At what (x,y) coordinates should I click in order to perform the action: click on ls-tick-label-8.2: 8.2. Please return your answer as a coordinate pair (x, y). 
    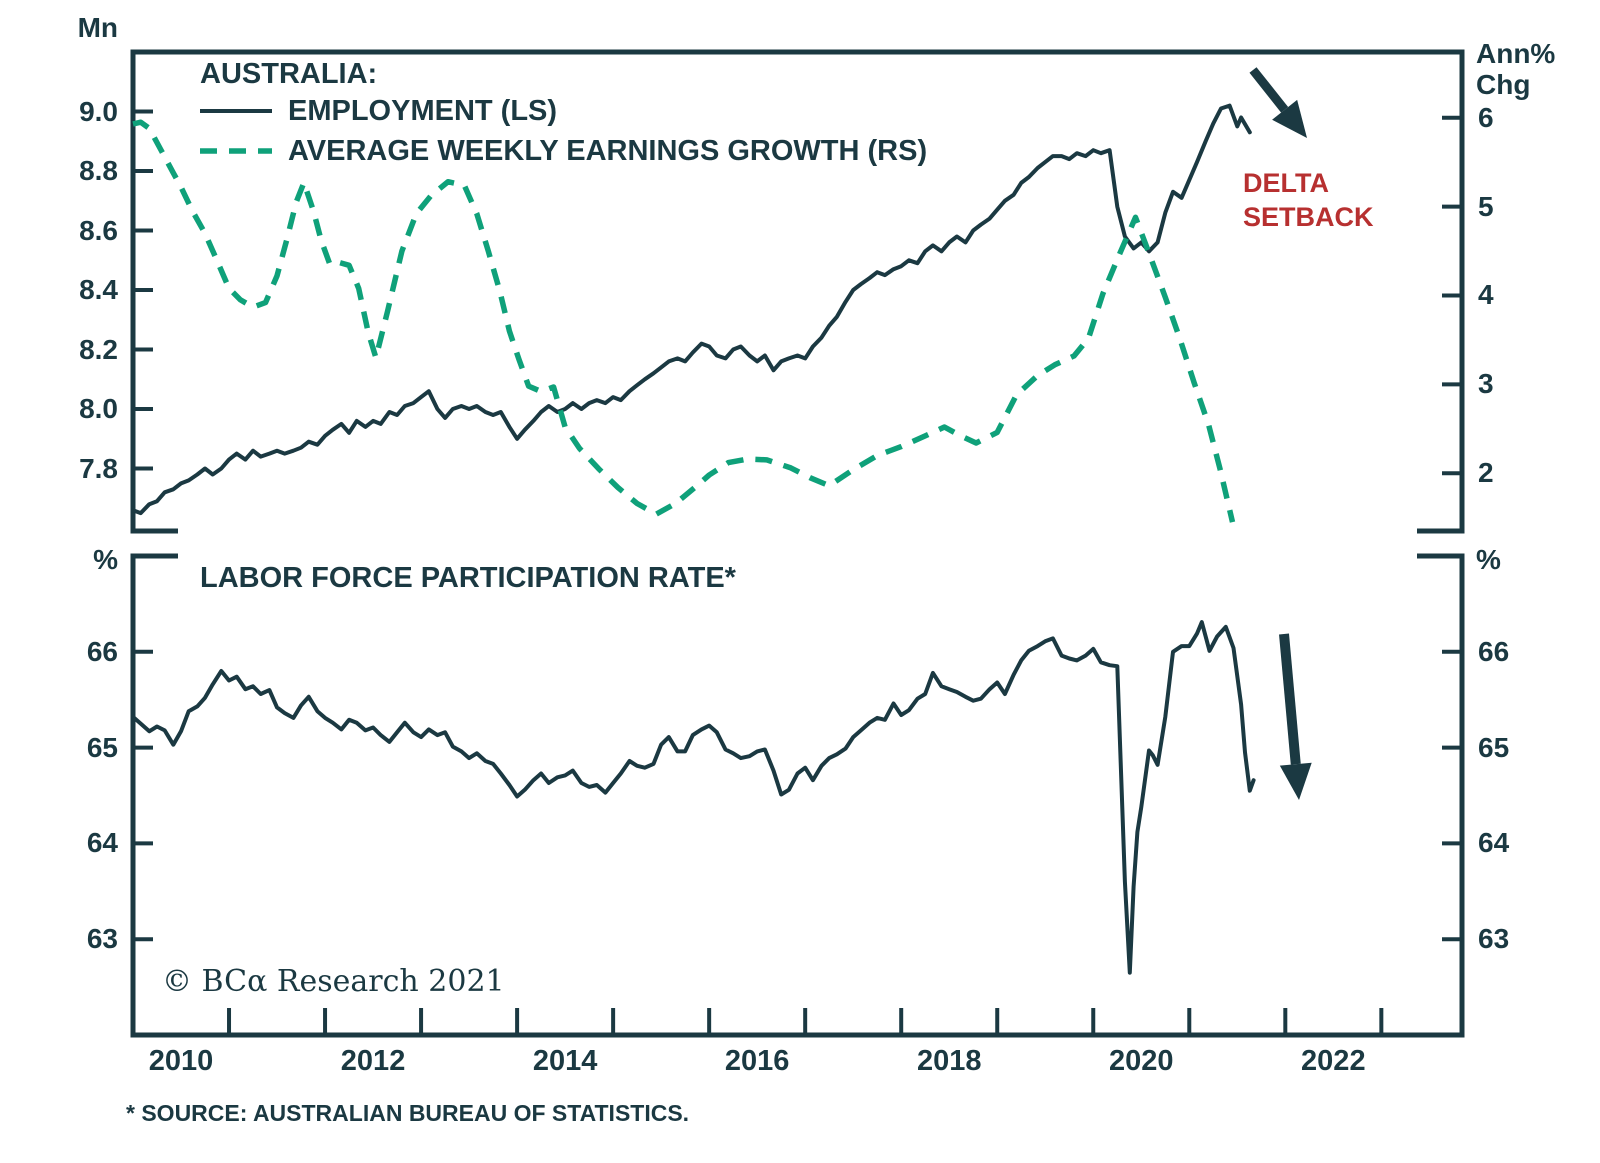
    Looking at the image, I should click on (98, 349).